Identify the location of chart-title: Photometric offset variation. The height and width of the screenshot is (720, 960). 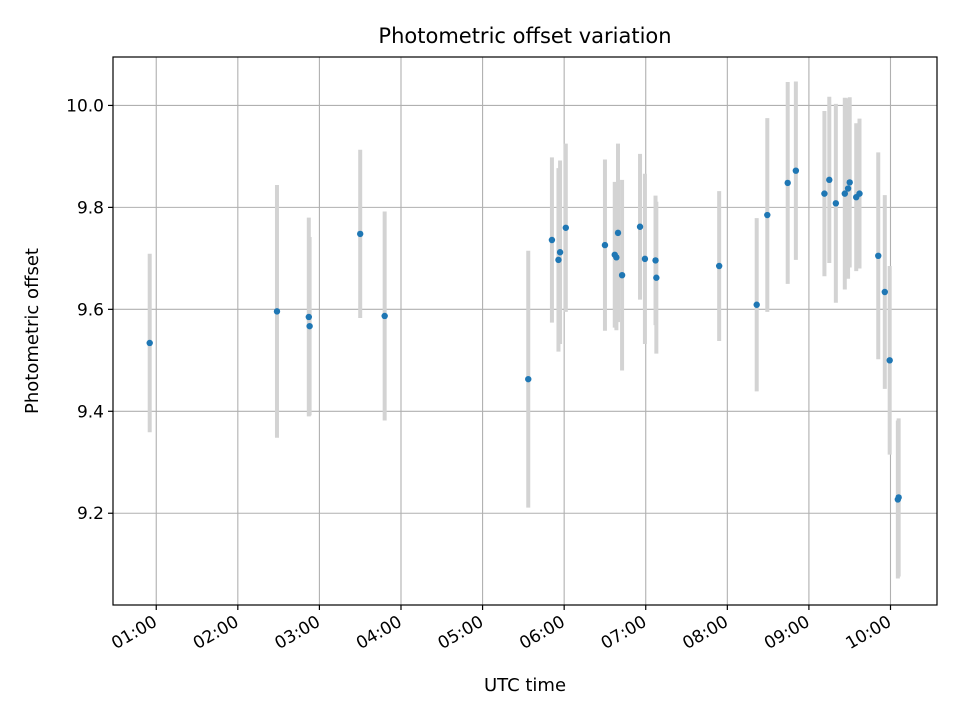
(524, 36).